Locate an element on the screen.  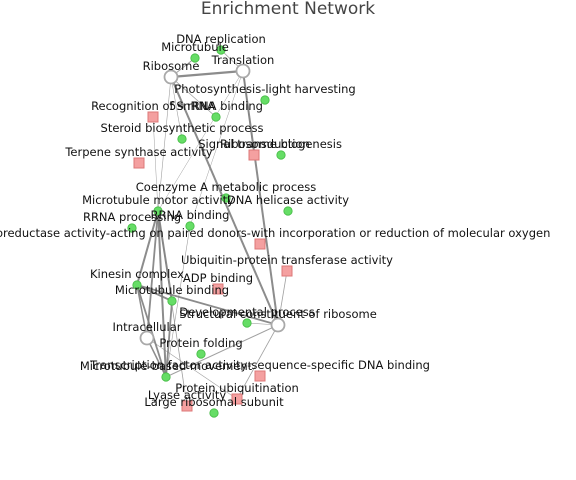
node-transcription-factor-activity-sequence-specific-dna-binding is located at coordinates (260, 376).